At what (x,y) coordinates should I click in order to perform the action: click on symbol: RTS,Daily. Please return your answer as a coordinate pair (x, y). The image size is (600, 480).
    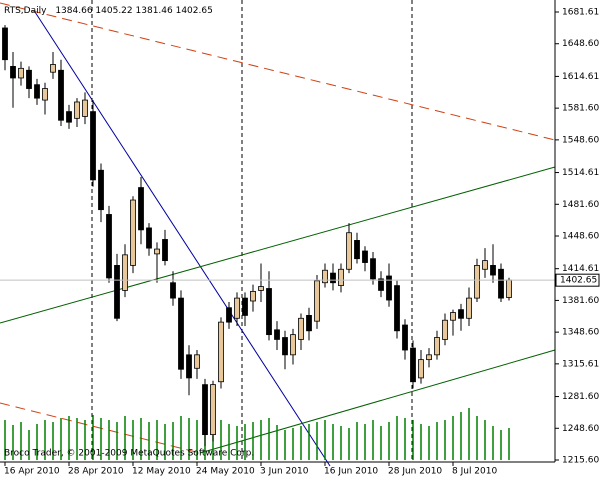
    Looking at the image, I should click on (25, 11).